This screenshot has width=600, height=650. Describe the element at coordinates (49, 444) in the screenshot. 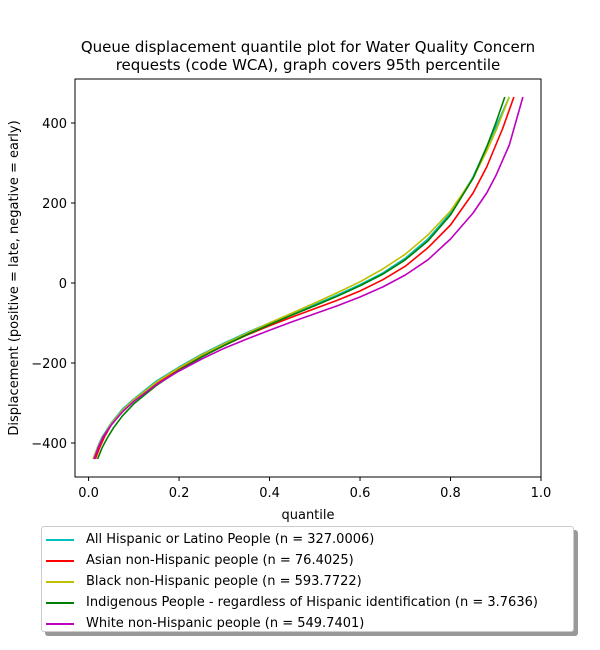

I see `y-tick-label: −400` at that location.